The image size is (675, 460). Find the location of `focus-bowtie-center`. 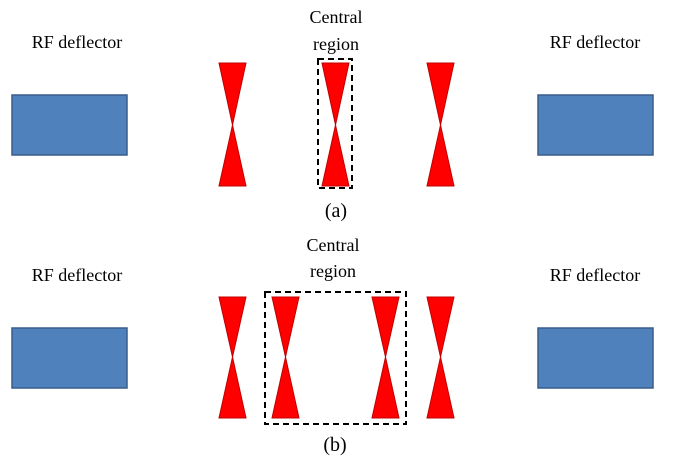

focus-bowtie-center is located at coordinates (335, 124).